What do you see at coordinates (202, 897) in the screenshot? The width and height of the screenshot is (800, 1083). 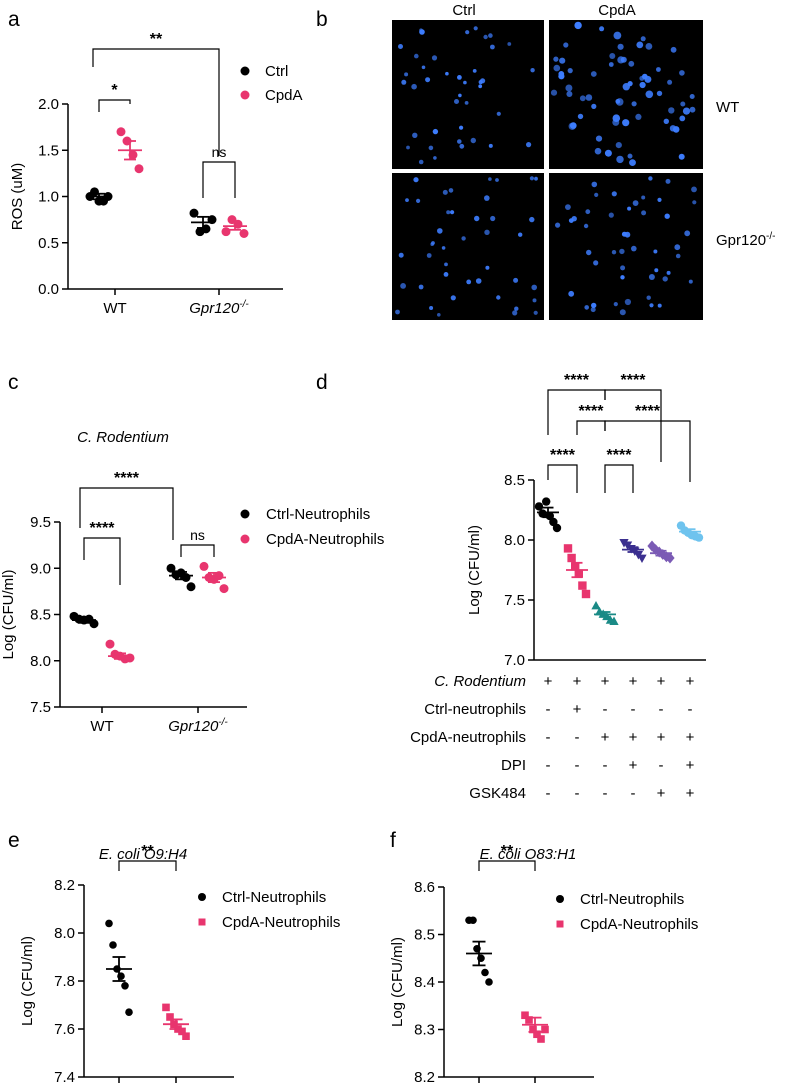 I see `chart-e-legend-marker-ctrl` at bounding box center [202, 897].